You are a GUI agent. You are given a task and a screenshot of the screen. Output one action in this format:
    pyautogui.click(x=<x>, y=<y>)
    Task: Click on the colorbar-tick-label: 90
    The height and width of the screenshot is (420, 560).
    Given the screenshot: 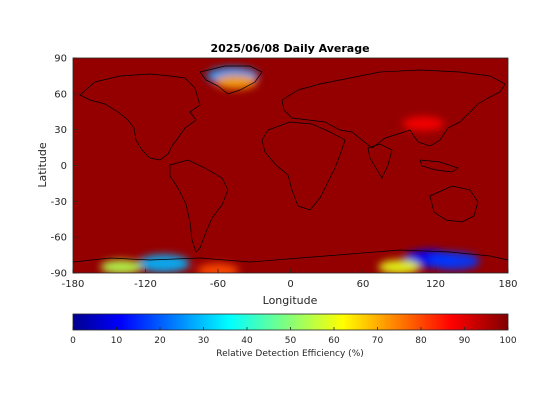 What is the action you would take?
    pyautogui.click(x=465, y=341)
    